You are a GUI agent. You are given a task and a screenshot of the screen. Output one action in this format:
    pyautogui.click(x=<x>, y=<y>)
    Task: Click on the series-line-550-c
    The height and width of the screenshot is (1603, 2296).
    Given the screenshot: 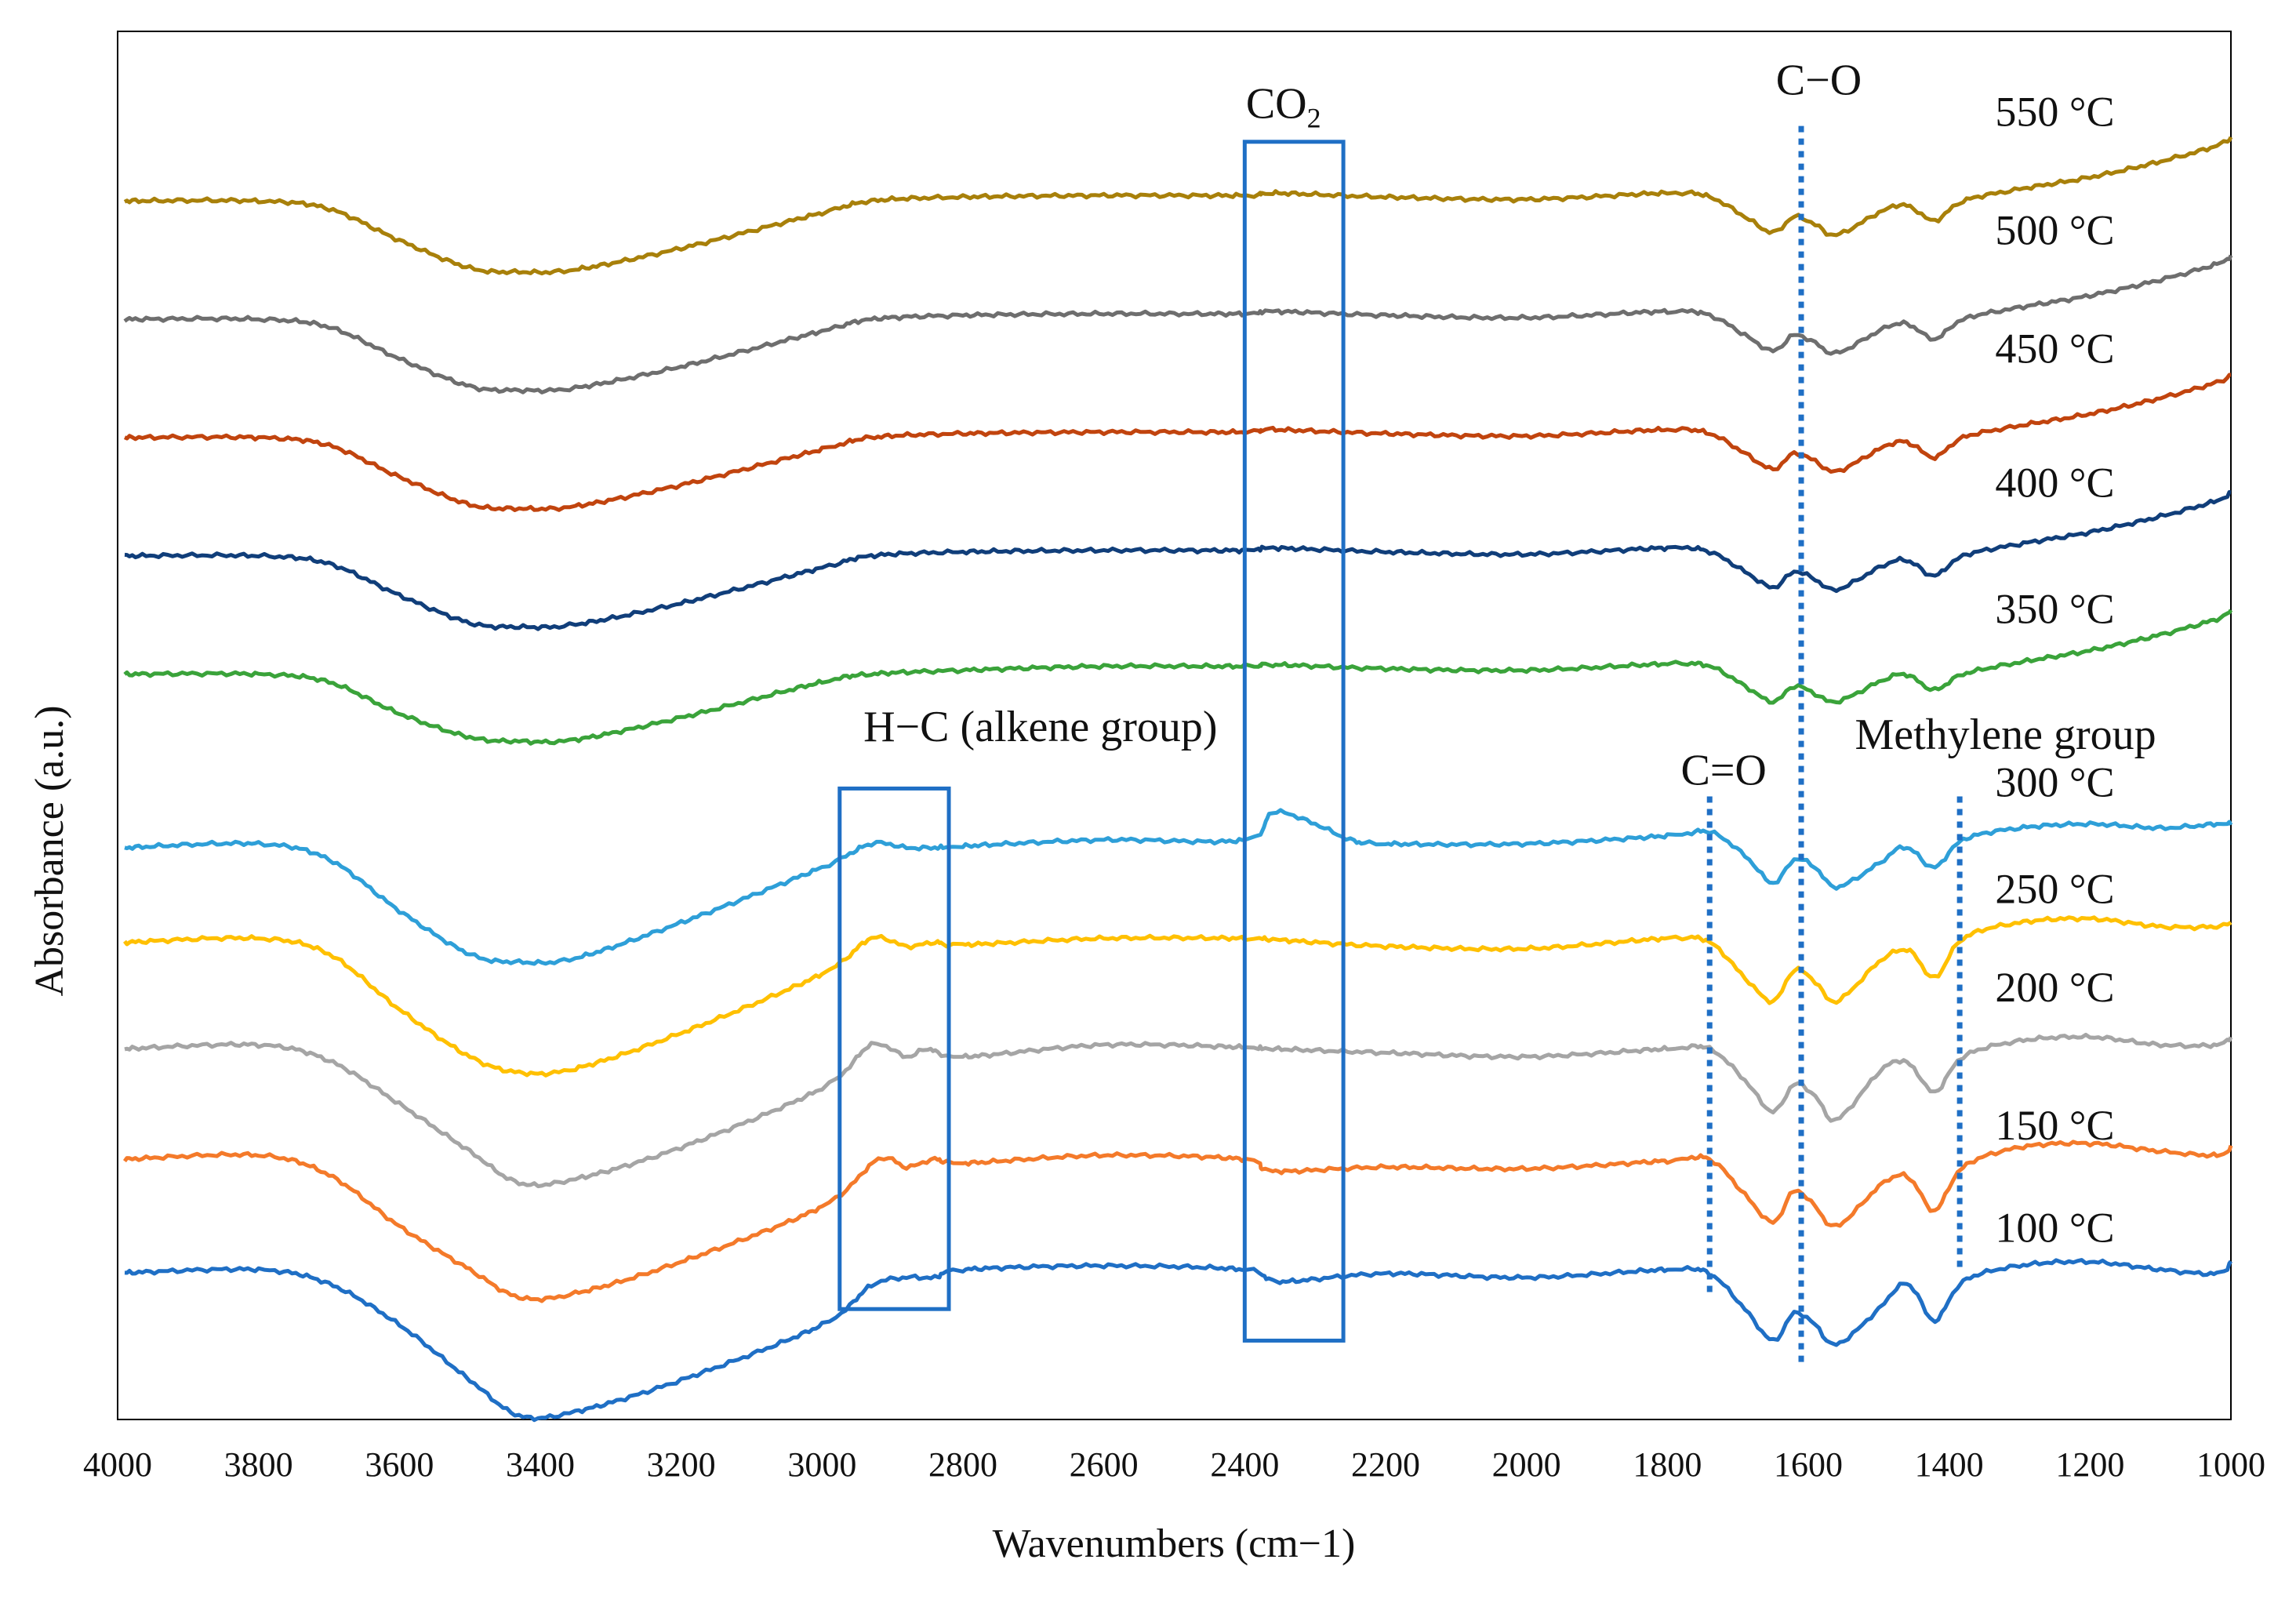 What is the action you would take?
    pyautogui.click(x=1178, y=206)
    